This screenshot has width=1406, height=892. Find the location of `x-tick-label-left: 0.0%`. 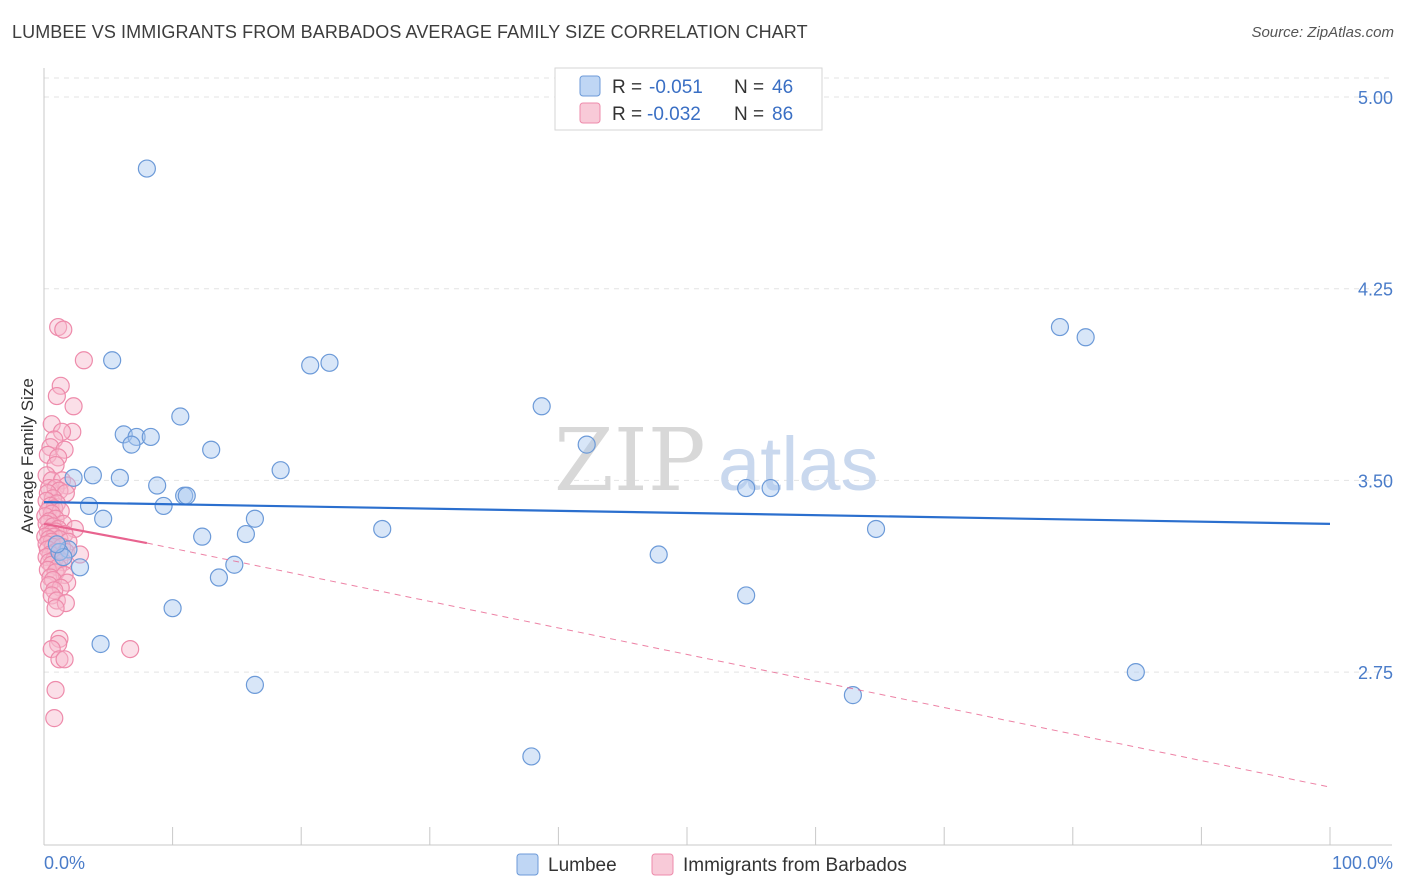

x-tick-label-left: 0.0% is located at coordinates (64, 863).